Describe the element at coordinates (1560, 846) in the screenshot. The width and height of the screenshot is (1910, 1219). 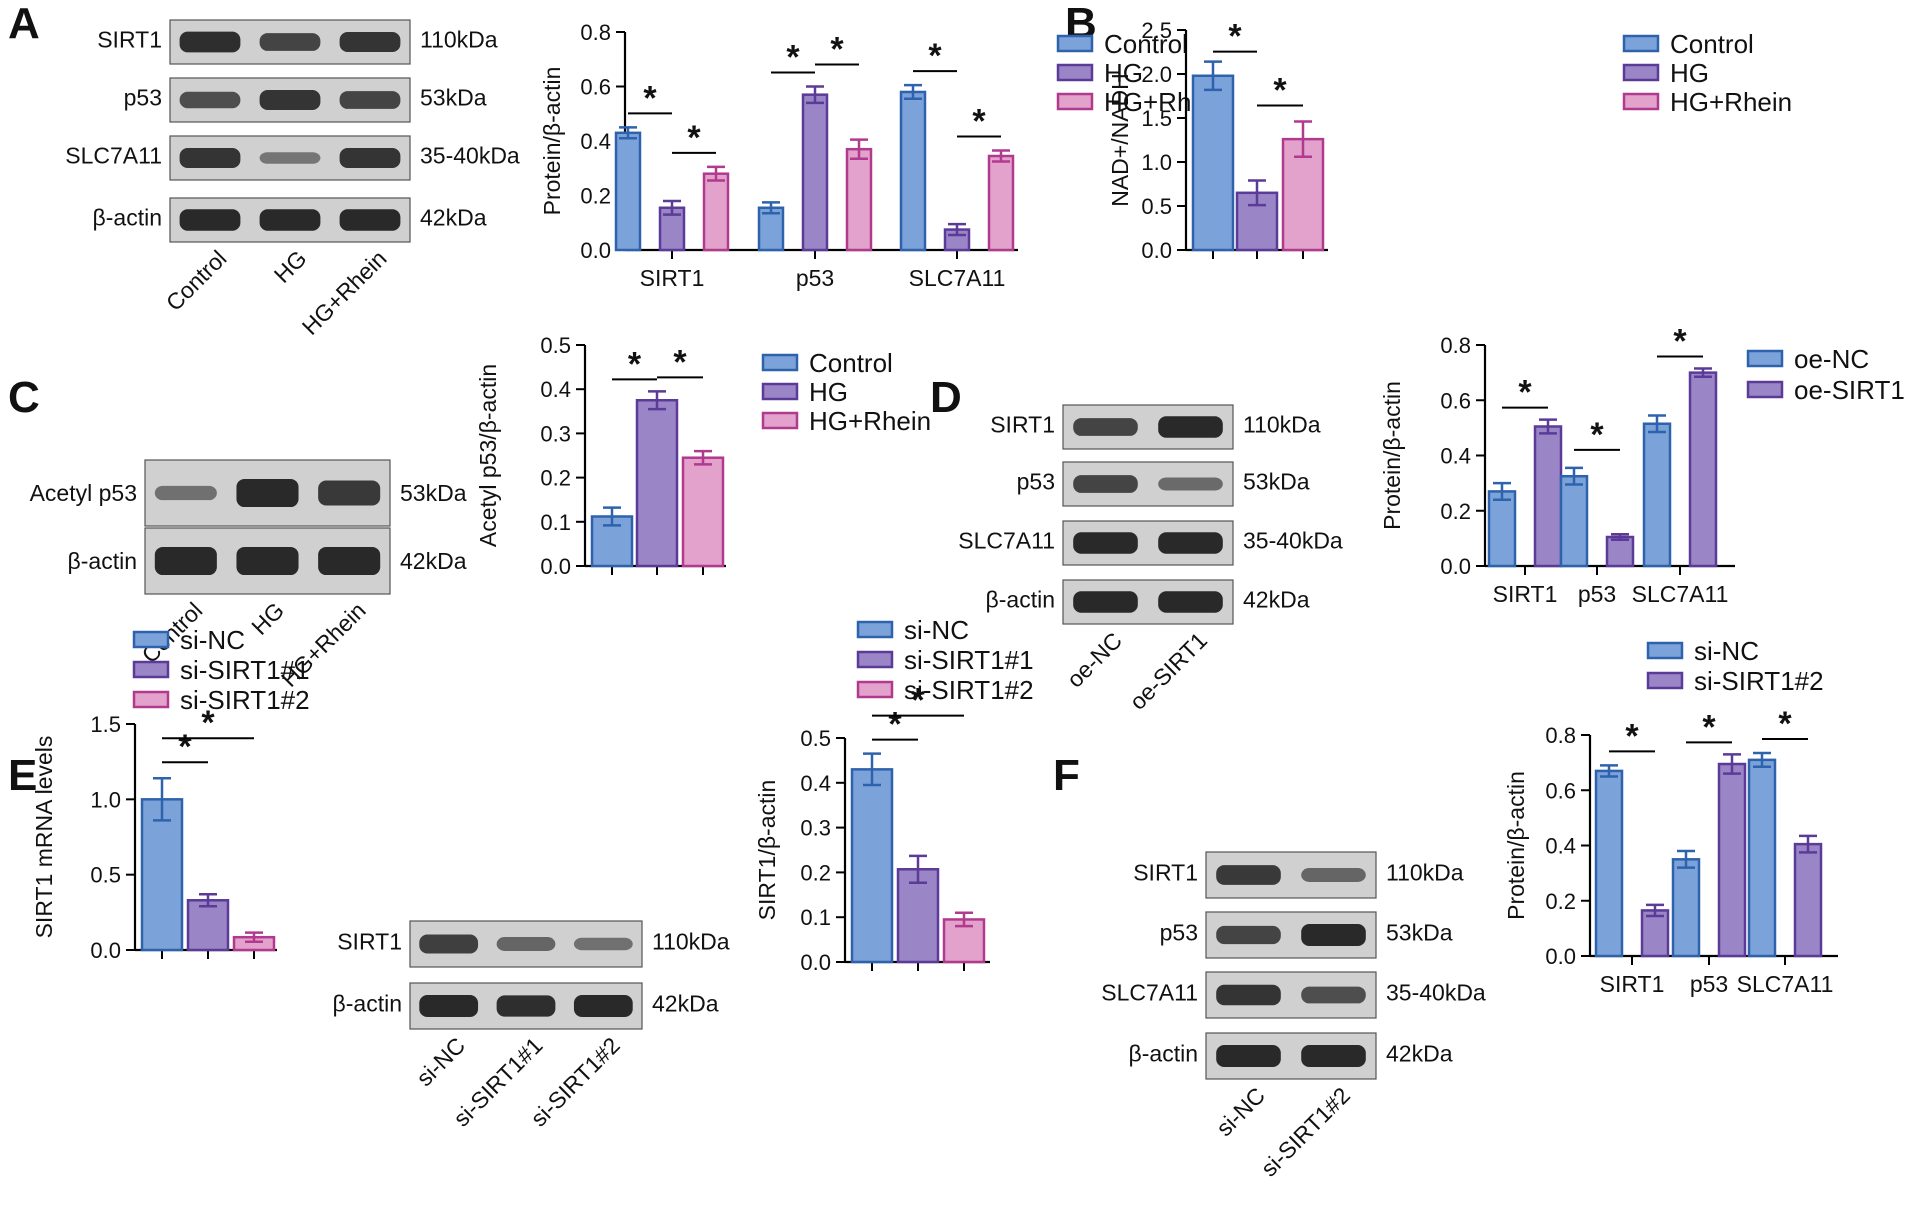
I see `chart-F-y-tick-label: 0.4` at that location.